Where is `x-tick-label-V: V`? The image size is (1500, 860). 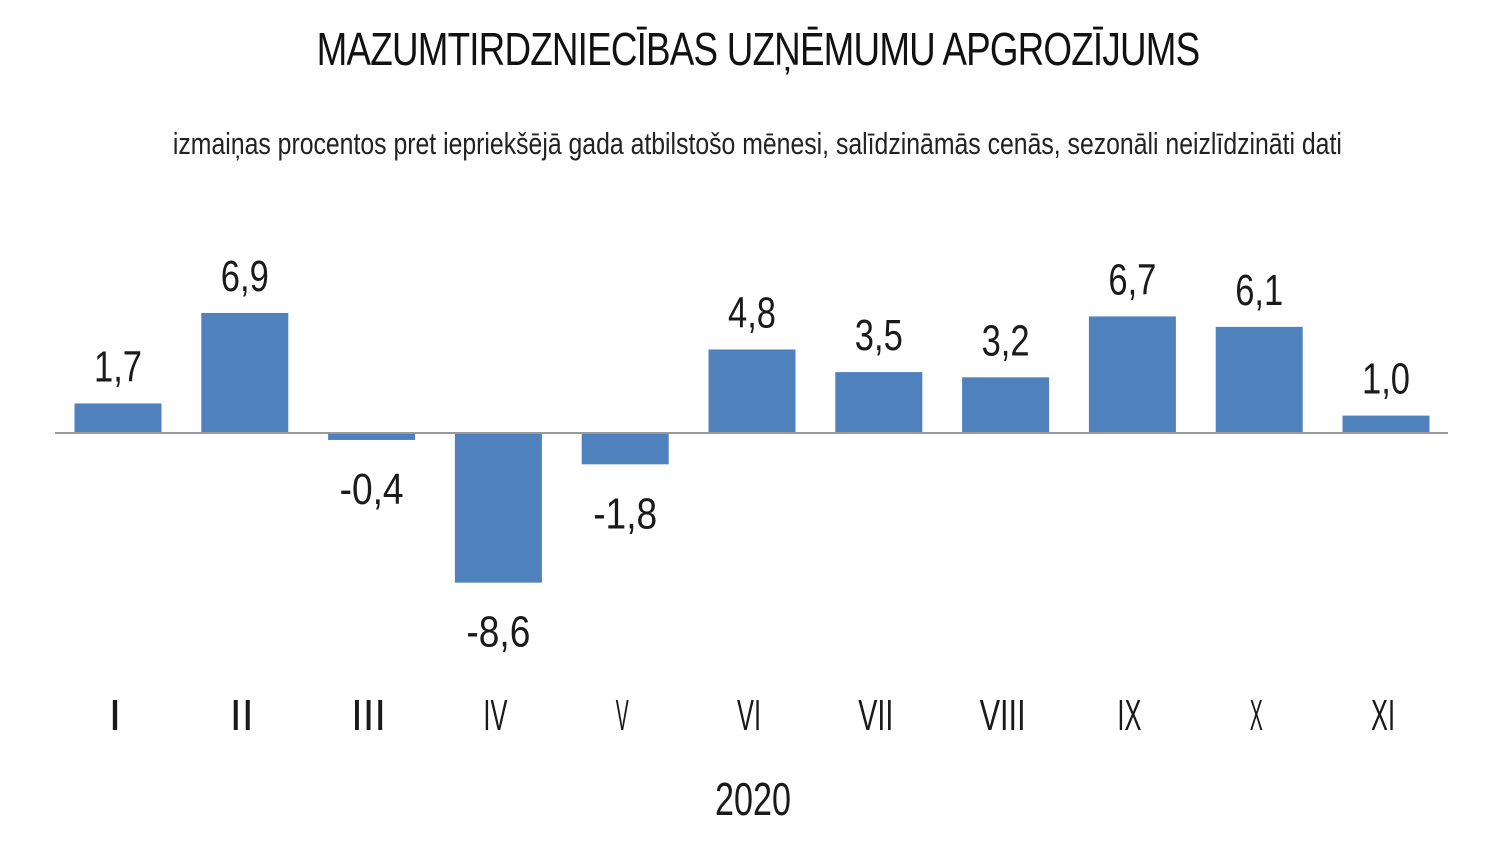
x-tick-label-V: V is located at coordinates (622, 715).